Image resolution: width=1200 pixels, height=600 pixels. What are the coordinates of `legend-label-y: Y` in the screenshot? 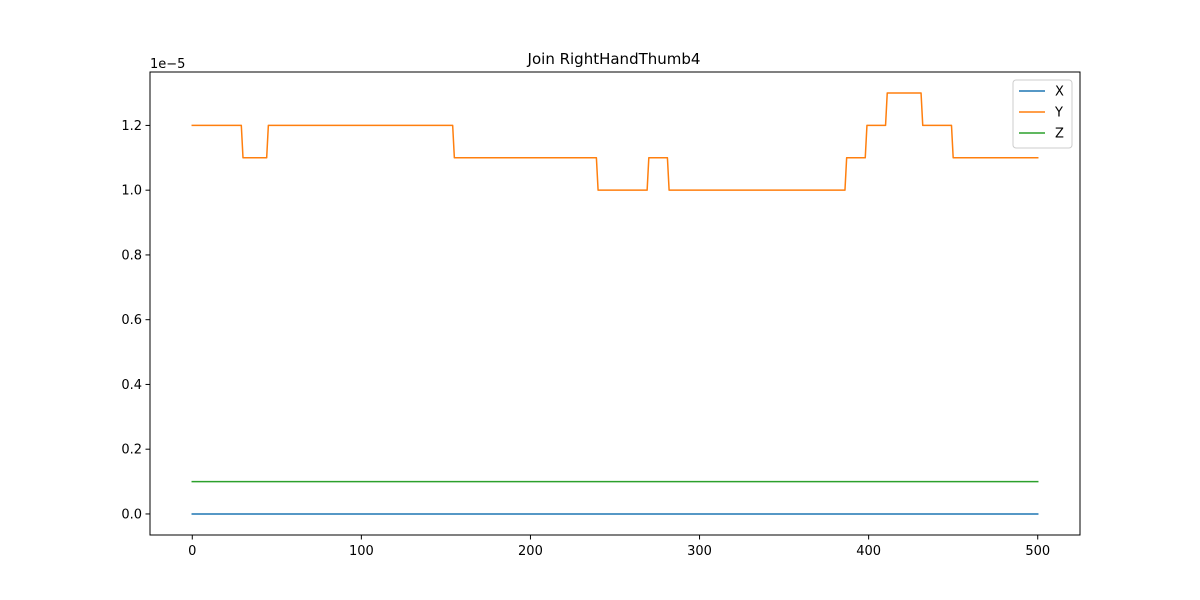 It's located at (1058, 113).